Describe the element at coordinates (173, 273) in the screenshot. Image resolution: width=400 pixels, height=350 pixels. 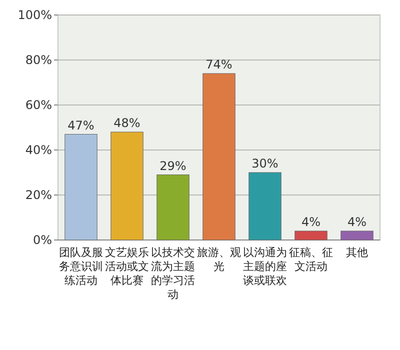
I see `x-tick-label: 以技术交流为主题的学习活动` at that location.